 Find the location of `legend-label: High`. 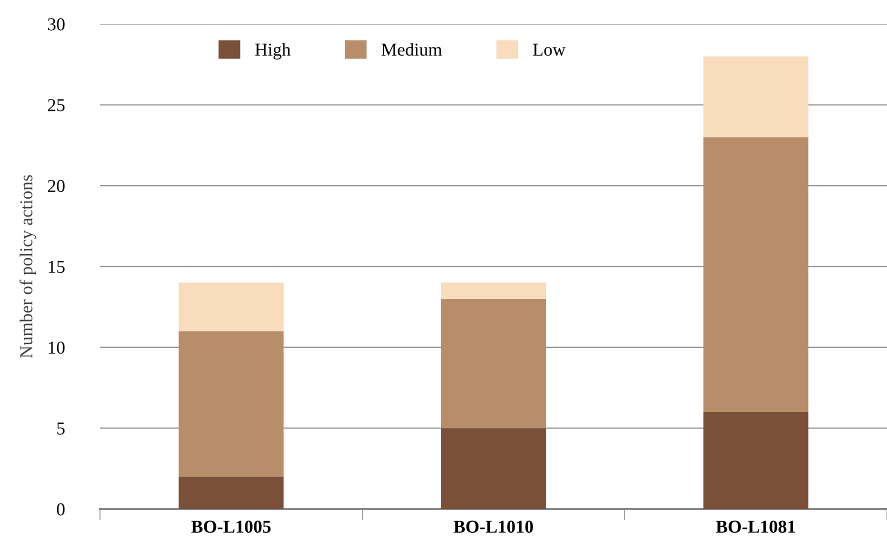

legend-label: High is located at coordinates (273, 51).